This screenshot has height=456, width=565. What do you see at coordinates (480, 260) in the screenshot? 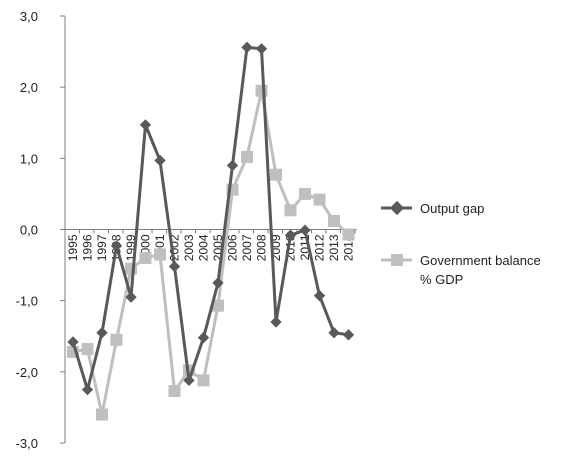
I see `legend-label-government-balance-line1: Government balance` at bounding box center [480, 260].